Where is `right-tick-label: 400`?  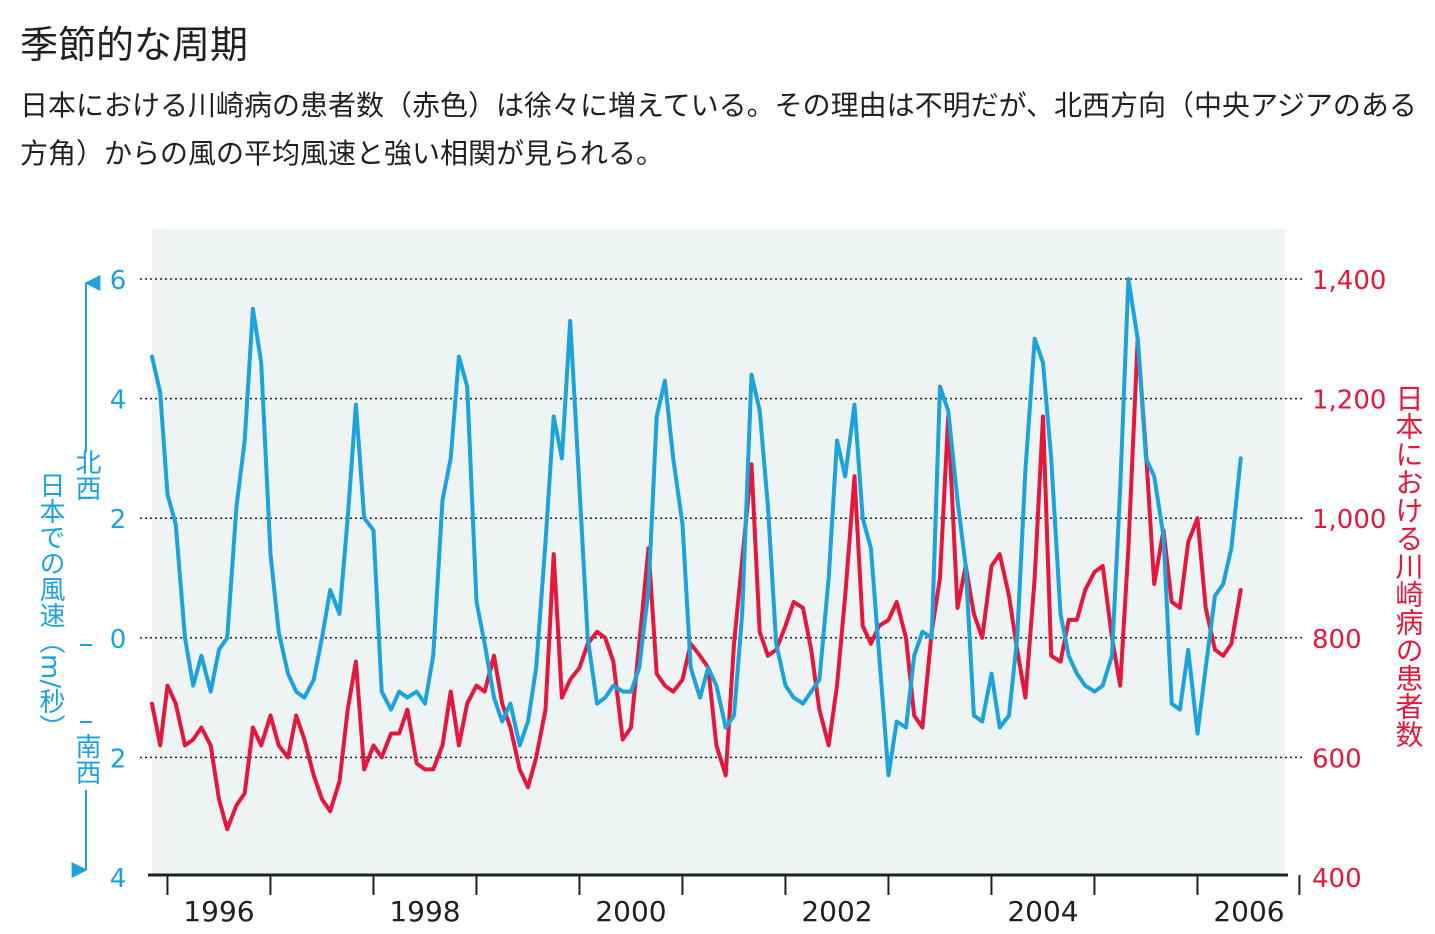 right-tick-label: 400 is located at coordinates (1337, 879).